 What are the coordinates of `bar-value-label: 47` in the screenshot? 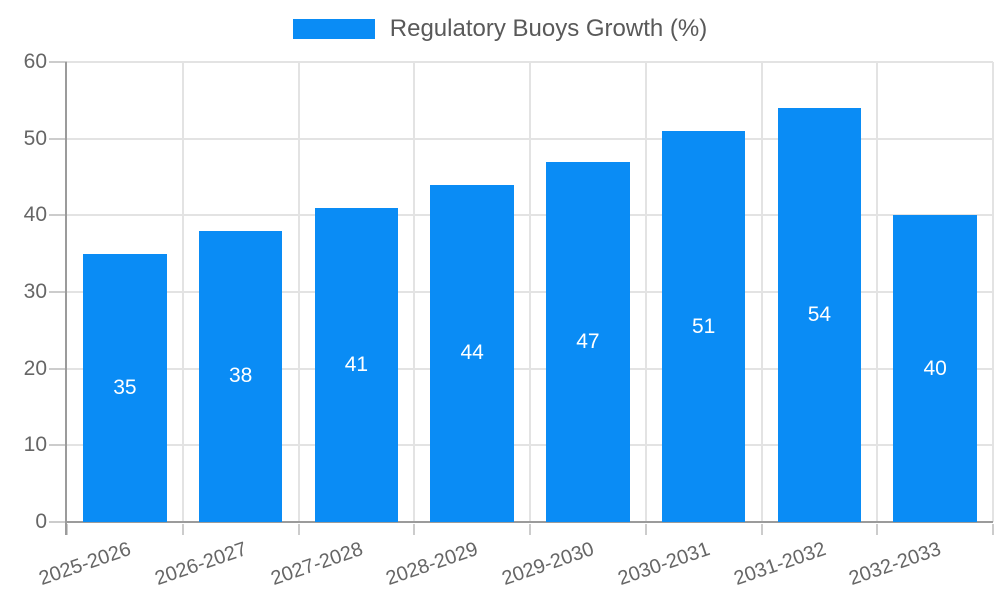 It's located at (588, 341).